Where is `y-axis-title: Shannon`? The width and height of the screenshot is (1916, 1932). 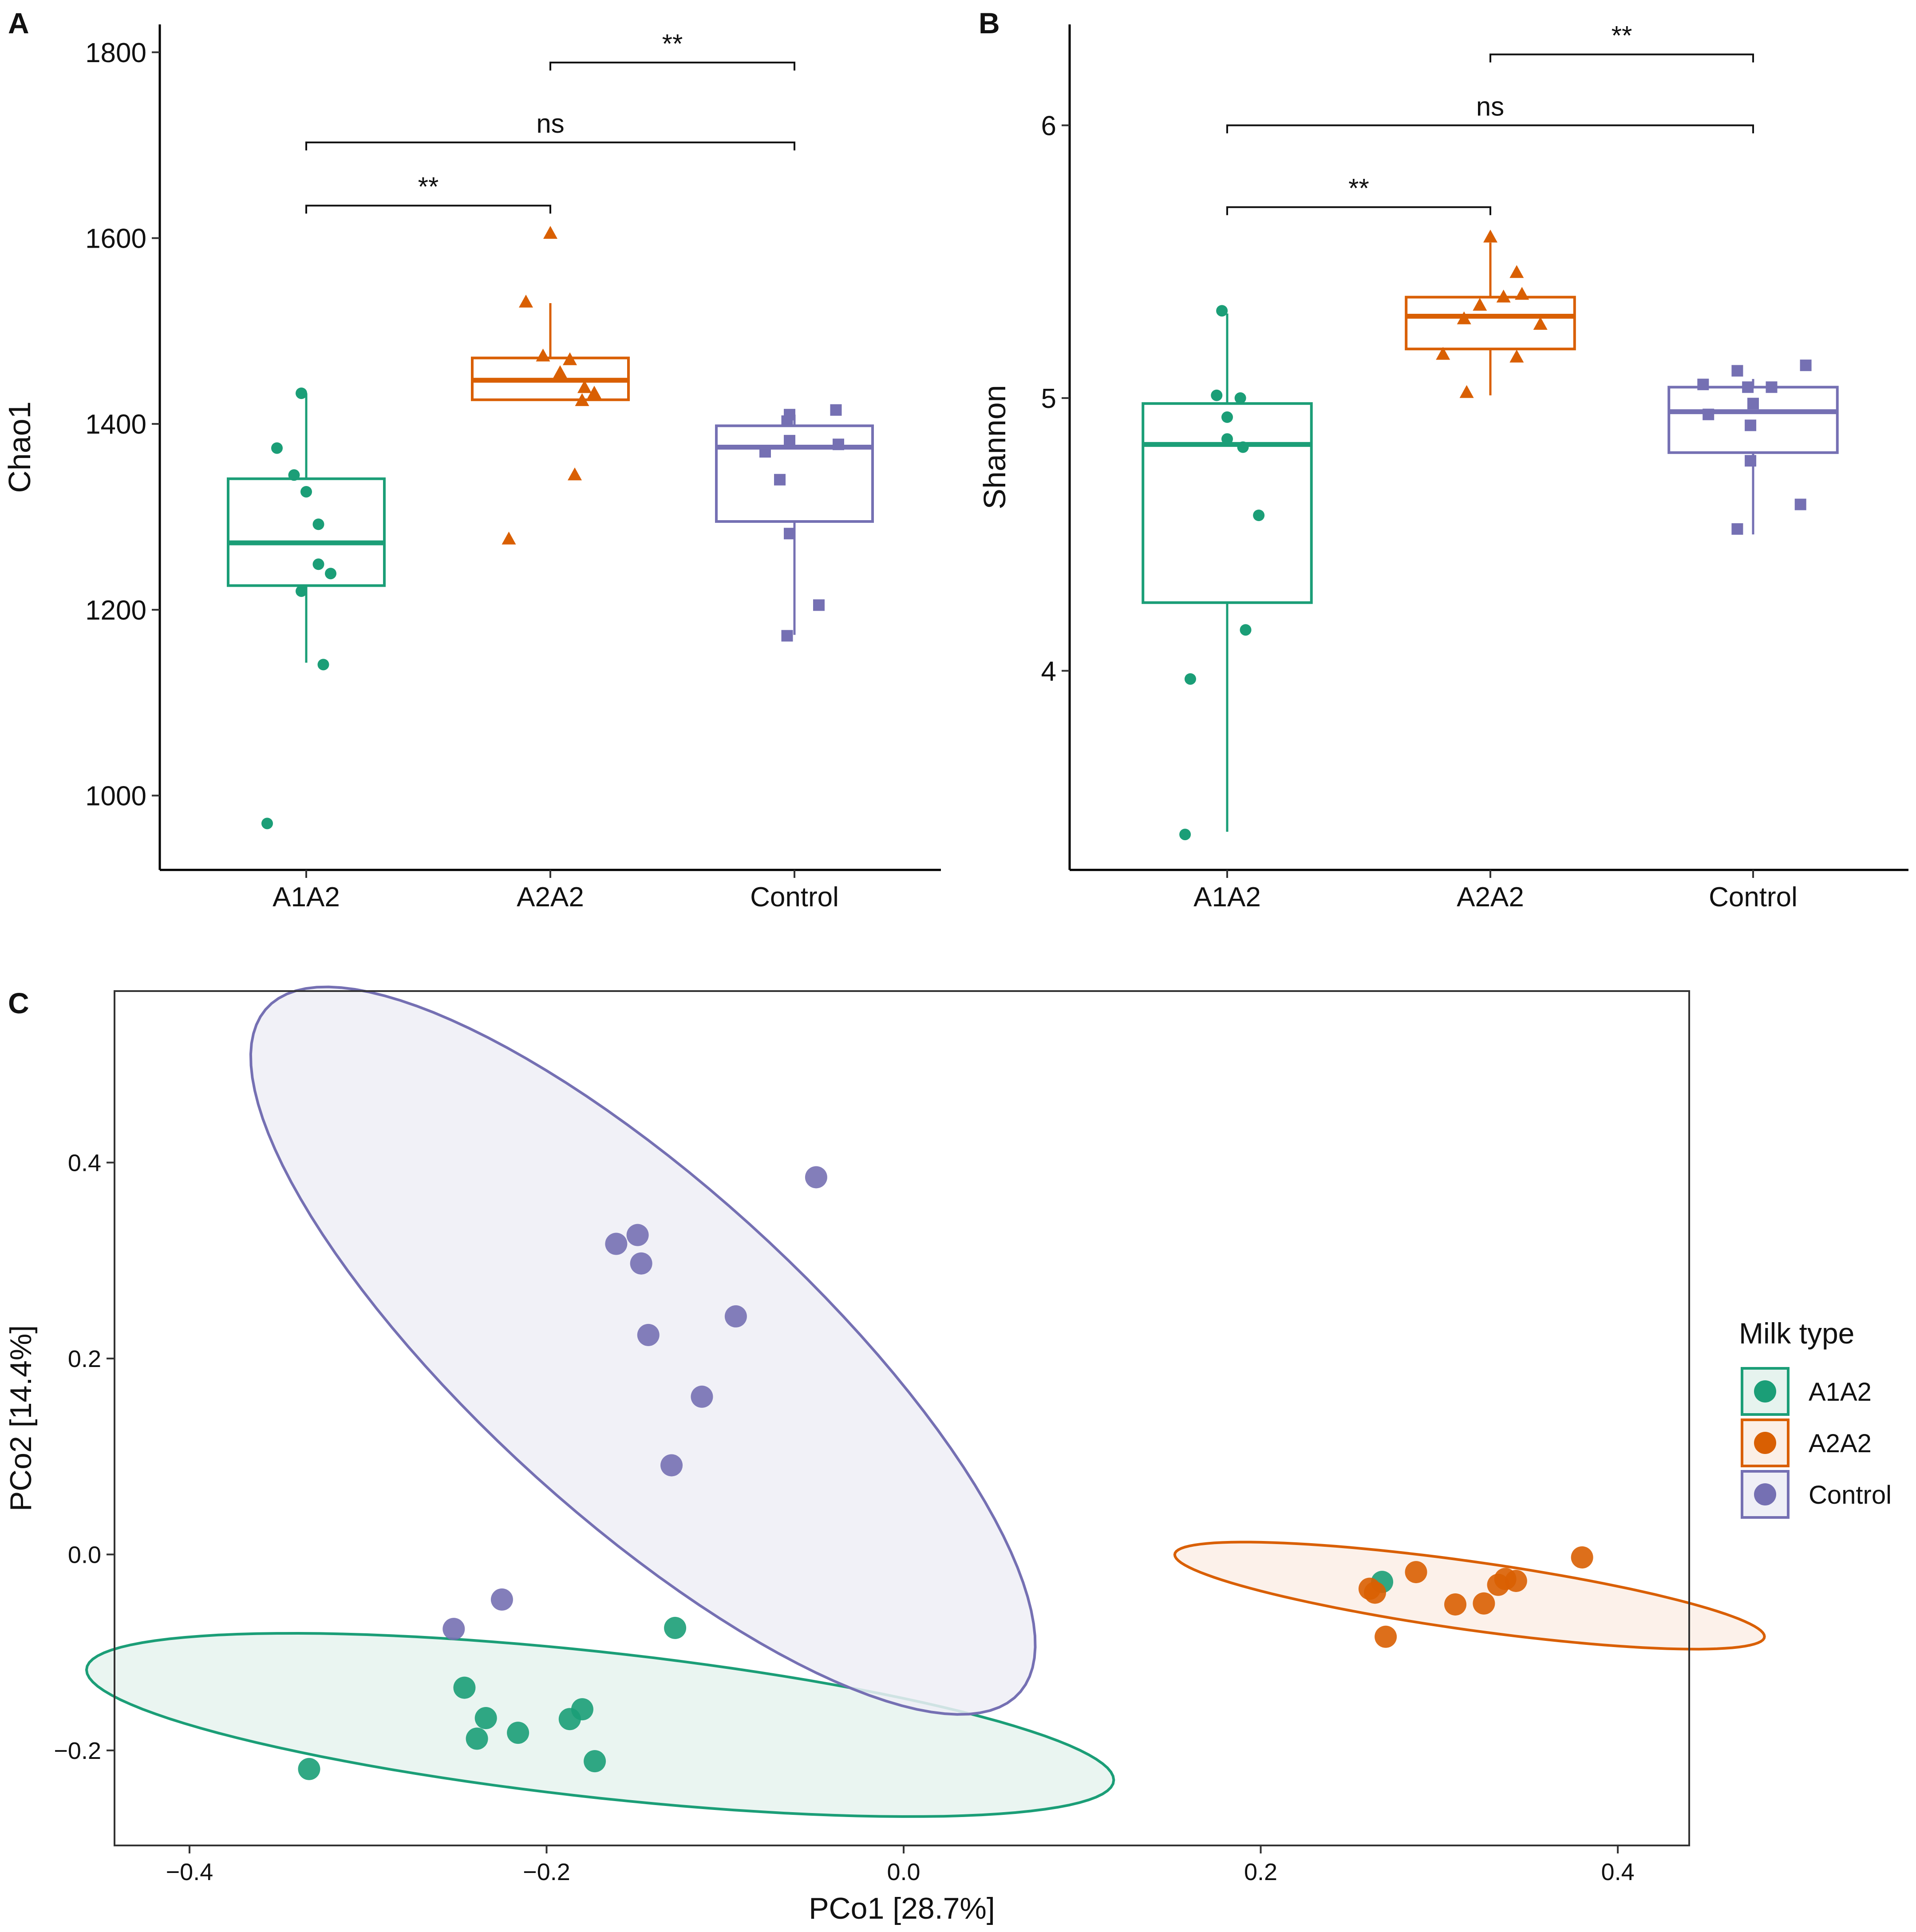
y-axis-title: Shannon is located at coordinates (994, 447).